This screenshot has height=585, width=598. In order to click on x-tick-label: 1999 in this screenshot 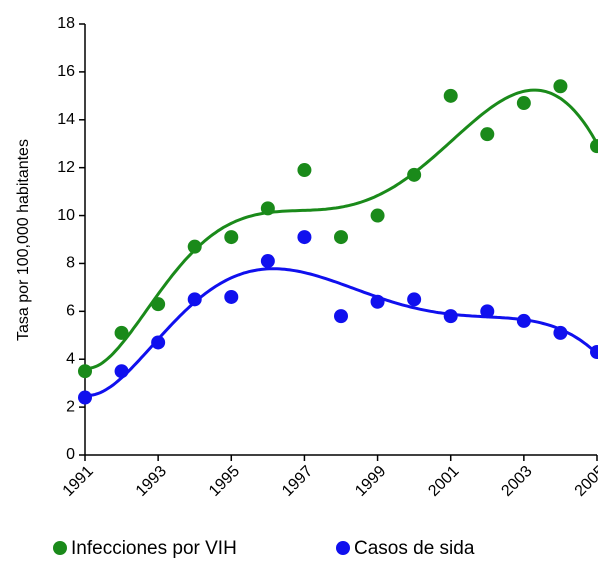, I will do `click(370, 481)`.